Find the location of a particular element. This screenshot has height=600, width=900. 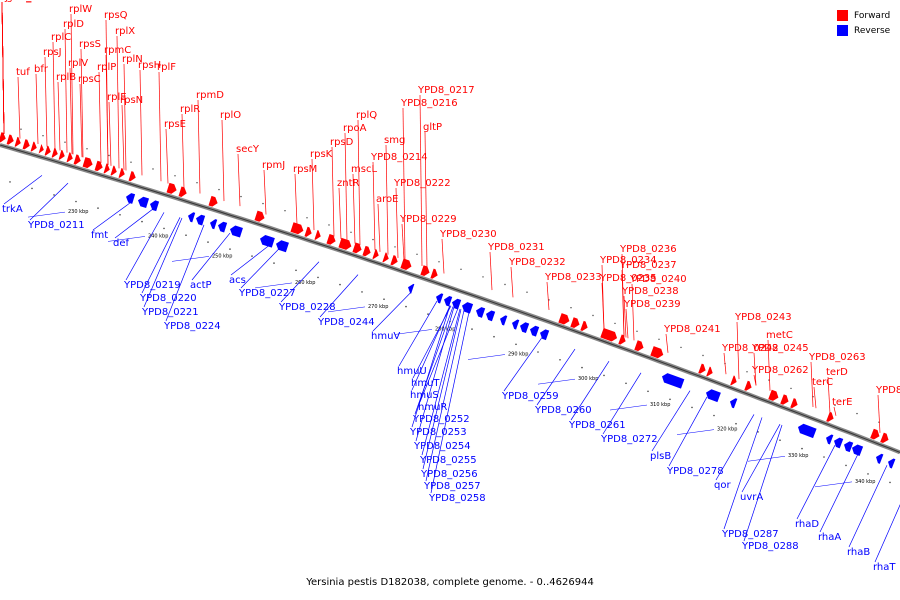

gene-label: ssb is located at coordinates (8, 1).